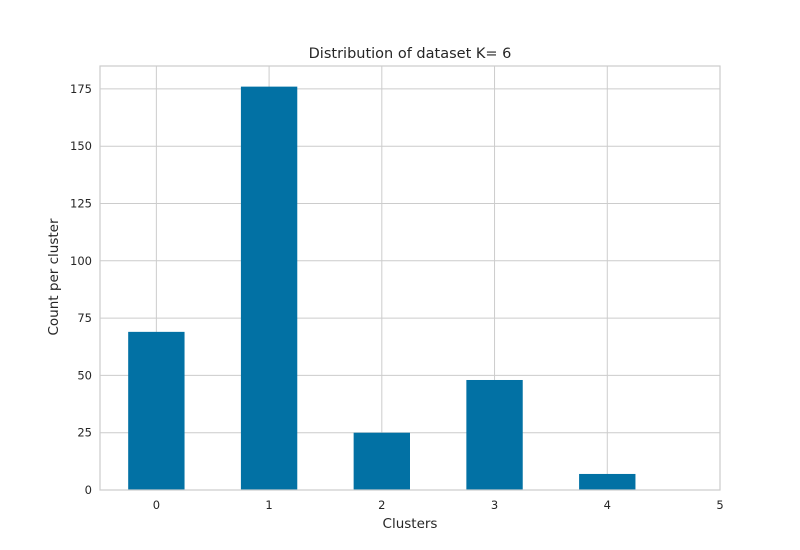 This screenshot has height=550, width=800. What do you see at coordinates (84, 433) in the screenshot?
I see `y-tick-label: 25` at bounding box center [84, 433].